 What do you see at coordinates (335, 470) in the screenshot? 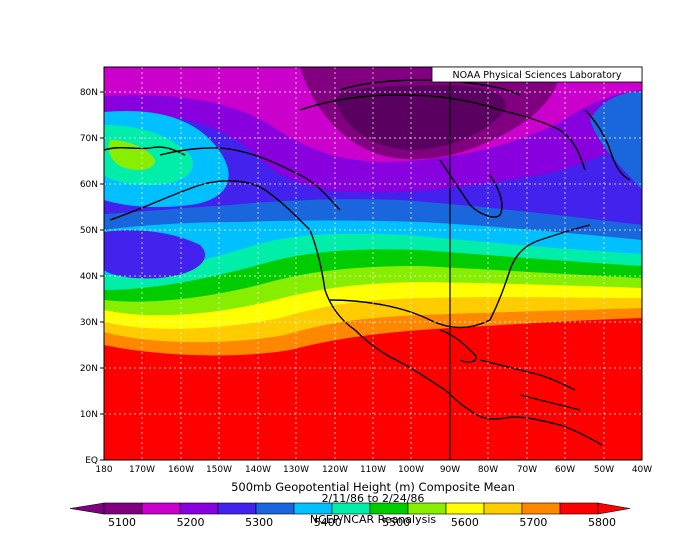
I see `lon-tick-label: 120W` at bounding box center [335, 470].